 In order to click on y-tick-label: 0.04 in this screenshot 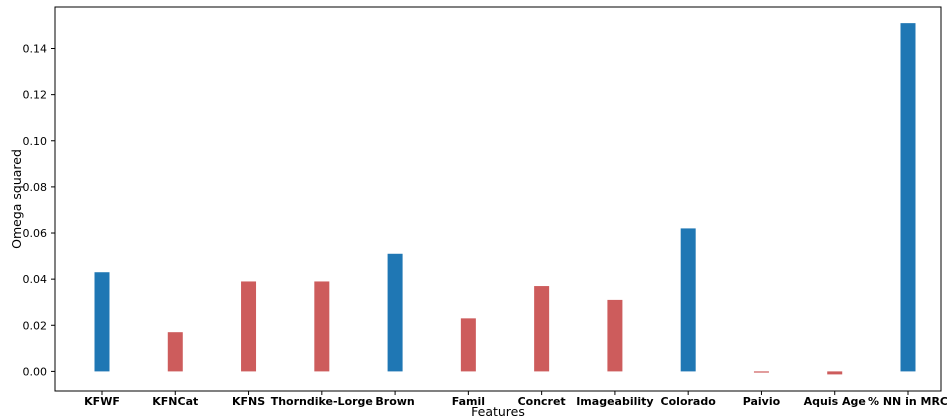, I will do `click(35, 279)`.